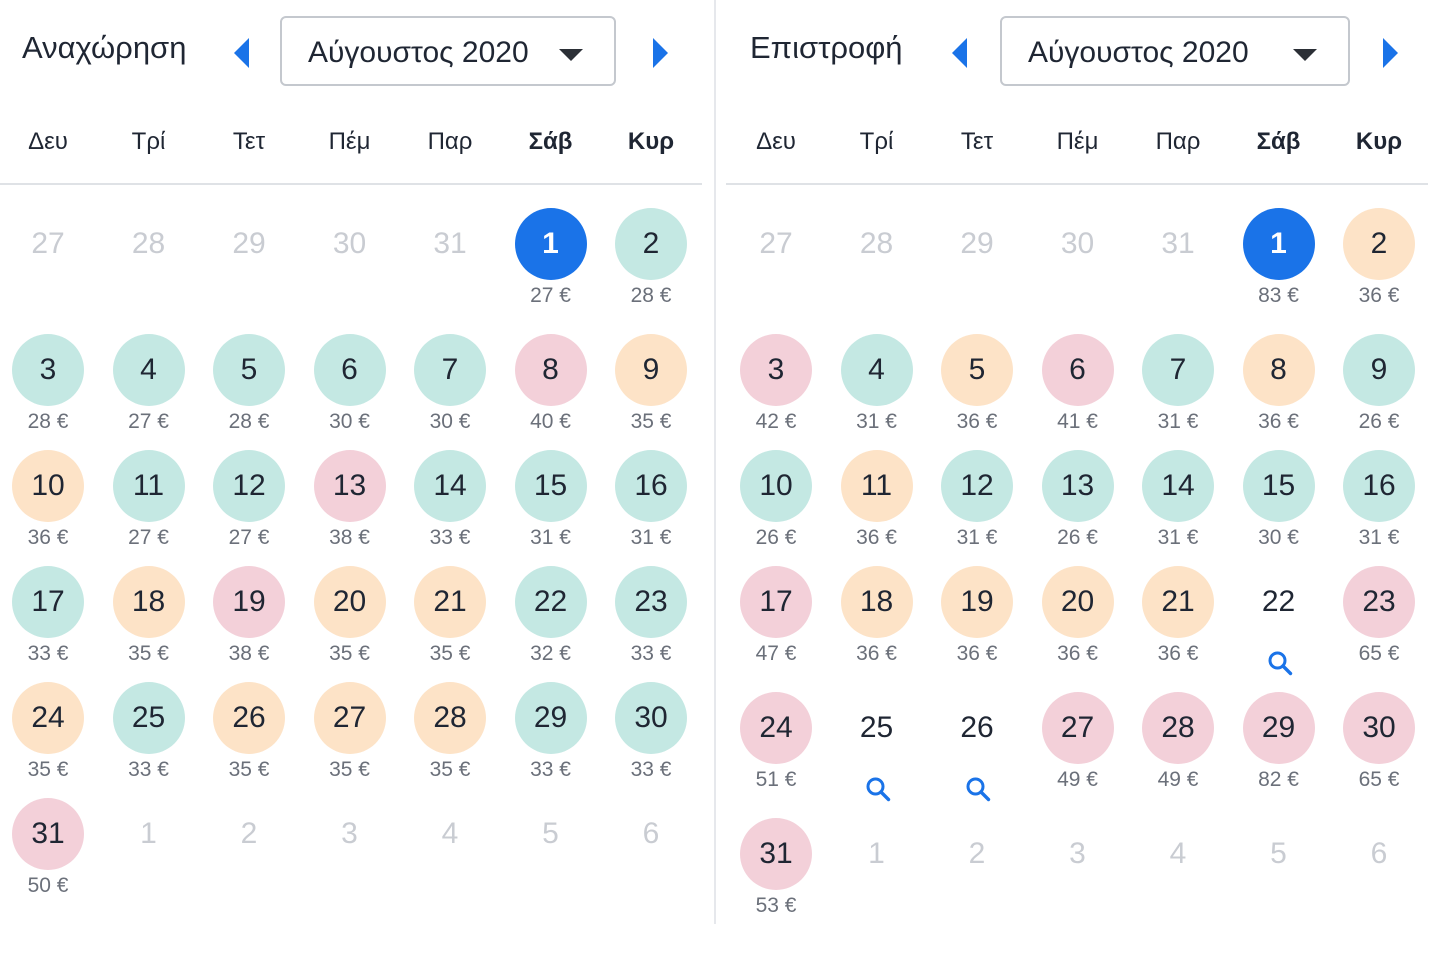 The height and width of the screenshot is (966, 1440). What do you see at coordinates (1178, 747) in the screenshot?
I see `day-cell: 28 49 €` at bounding box center [1178, 747].